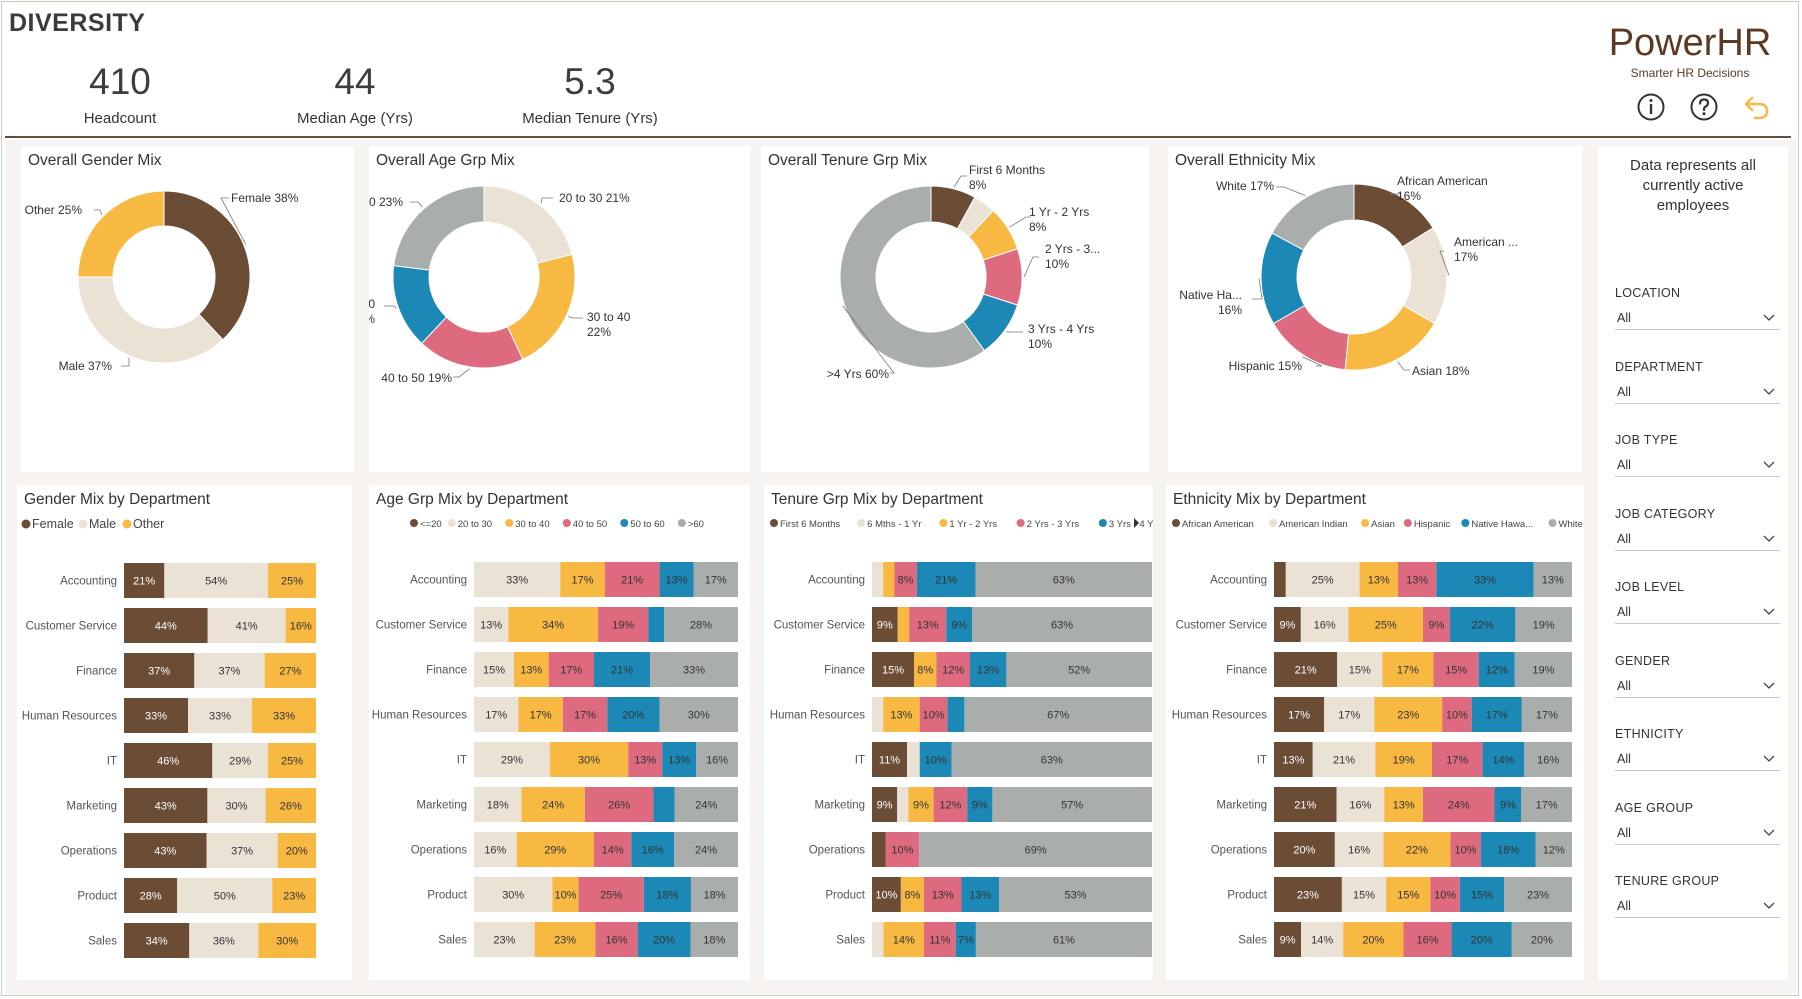  What do you see at coordinates (1697, 612) in the screenshot?
I see `slicer-dropdown-job-level: All` at bounding box center [1697, 612].